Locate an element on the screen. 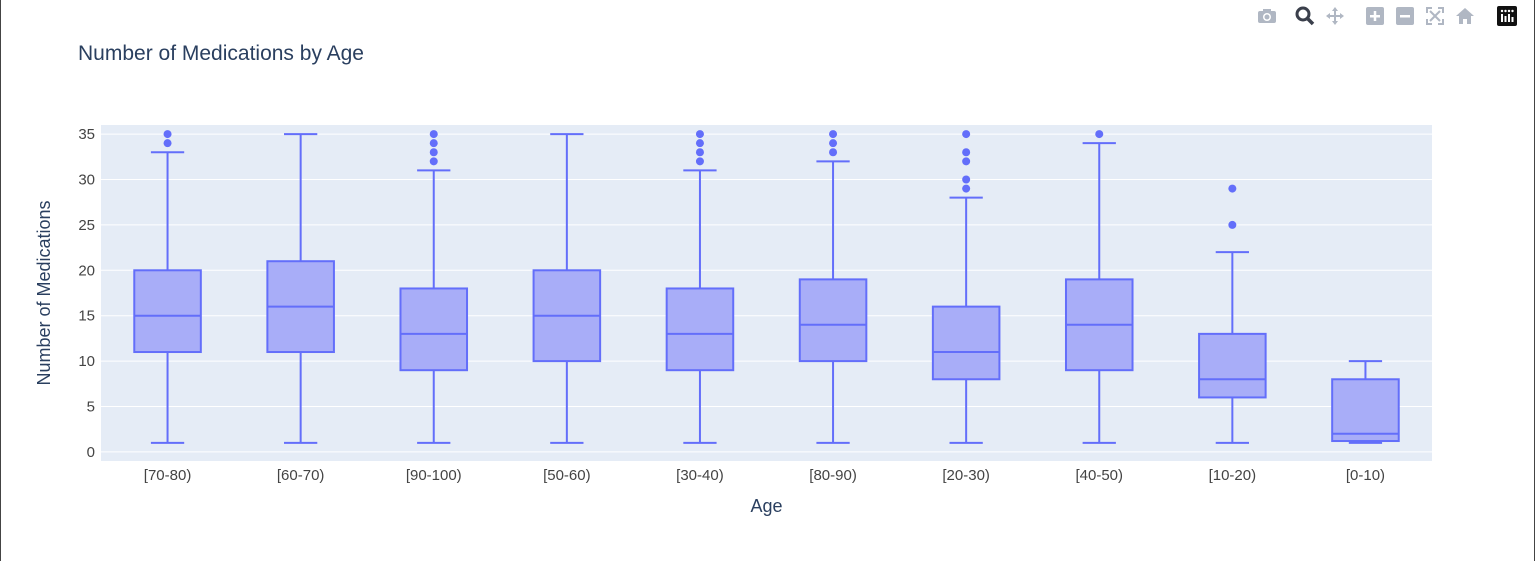 The height and width of the screenshot is (561, 1537). y-tick-label: 0 is located at coordinates (91, 452).